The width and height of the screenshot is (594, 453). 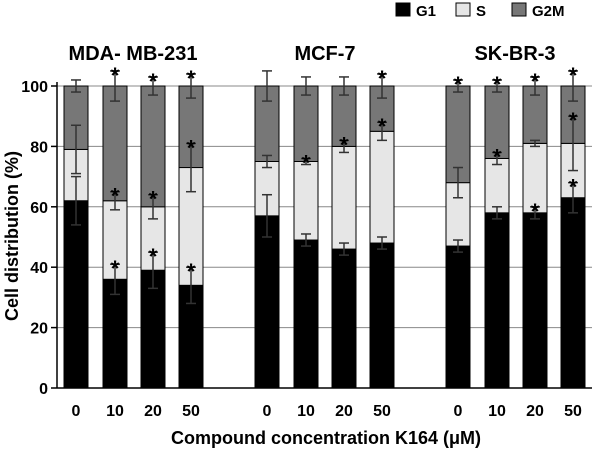 I want to click on legend: G1 S G2M, so click(x=480, y=11).